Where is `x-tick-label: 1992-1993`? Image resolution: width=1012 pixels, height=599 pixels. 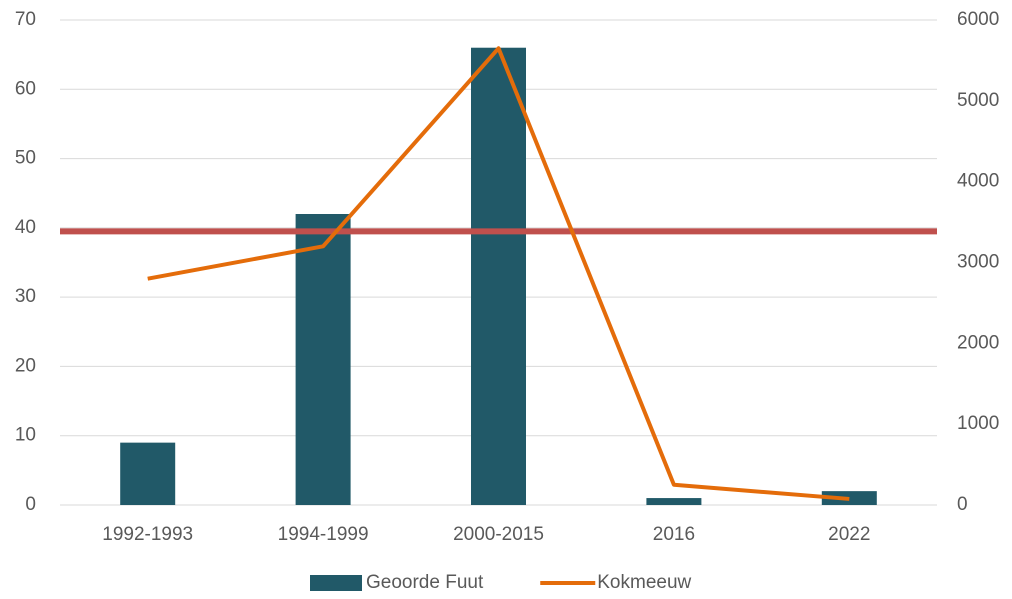
x-tick-label: 1992-1993 is located at coordinates (147, 534).